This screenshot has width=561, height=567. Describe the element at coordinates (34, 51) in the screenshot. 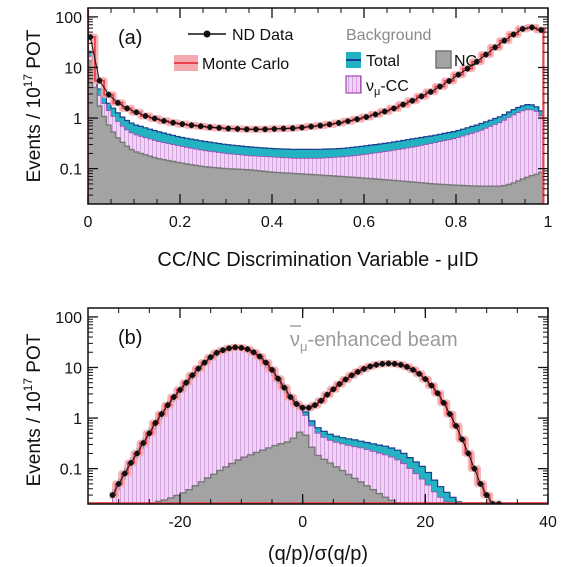

I see `panel-a-ylabel-tail: POT` at that location.